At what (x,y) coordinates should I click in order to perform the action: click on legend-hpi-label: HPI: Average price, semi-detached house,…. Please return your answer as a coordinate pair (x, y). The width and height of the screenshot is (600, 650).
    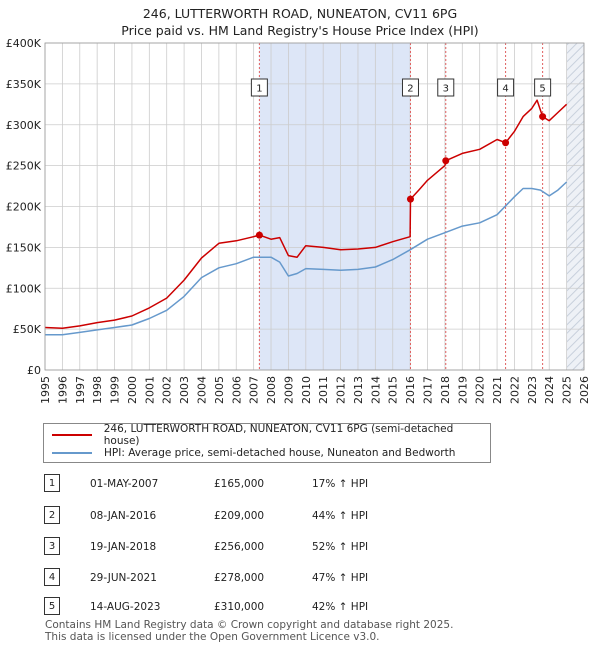
    Looking at the image, I should click on (280, 453).